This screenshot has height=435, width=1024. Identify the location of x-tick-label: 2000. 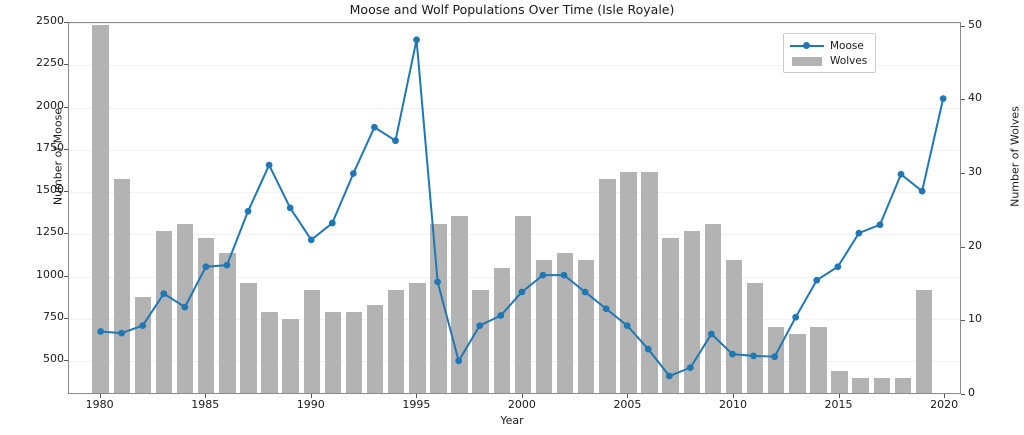
(521, 404).